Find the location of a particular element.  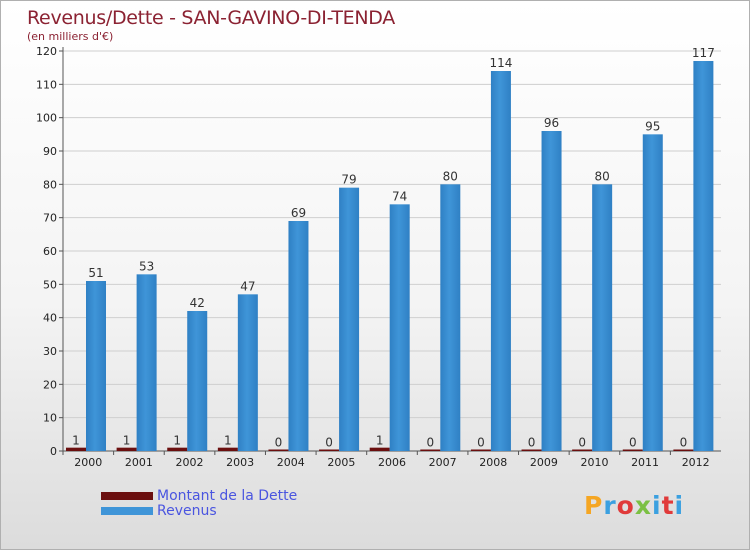

logo-letter: x is located at coordinates (643, 505).